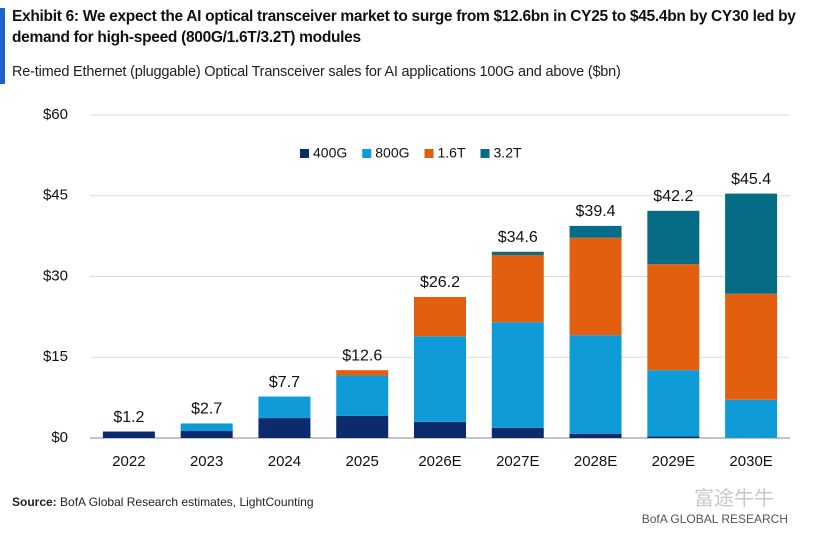  What do you see at coordinates (595, 461) in the screenshot?
I see `x-tick-label: 2028E` at bounding box center [595, 461].